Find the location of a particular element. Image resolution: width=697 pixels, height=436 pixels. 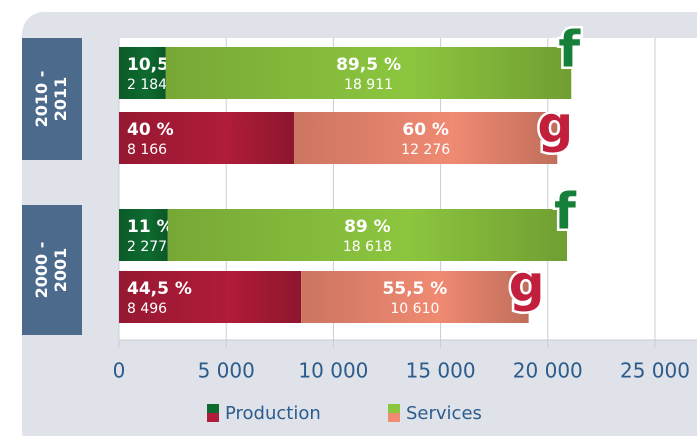

x-tick-label: 15 000 is located at coordinates (441, 371).